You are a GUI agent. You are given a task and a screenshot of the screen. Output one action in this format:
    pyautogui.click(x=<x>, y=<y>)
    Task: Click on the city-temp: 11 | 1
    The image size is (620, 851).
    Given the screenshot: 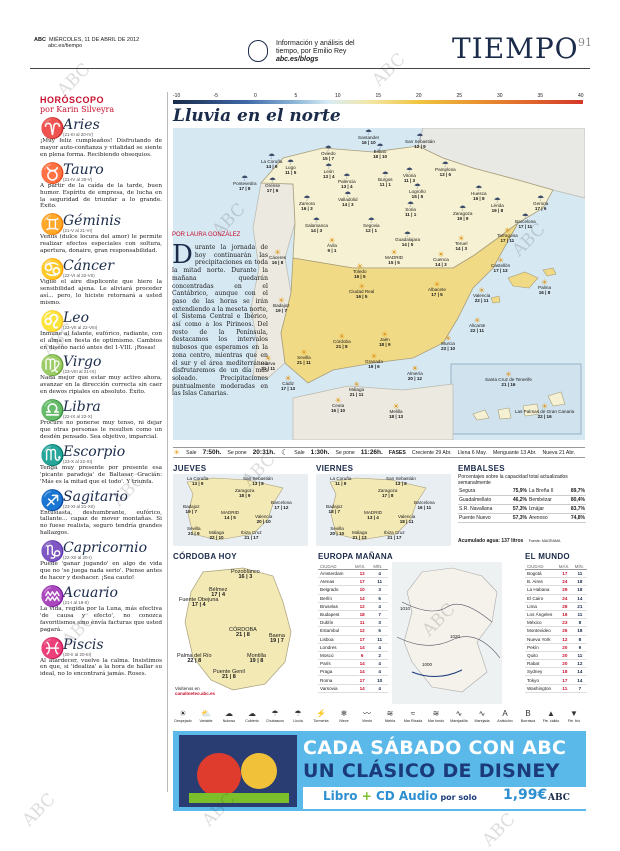 What is the action you would take?
    pyautogui.click(x=411, y=214)
    